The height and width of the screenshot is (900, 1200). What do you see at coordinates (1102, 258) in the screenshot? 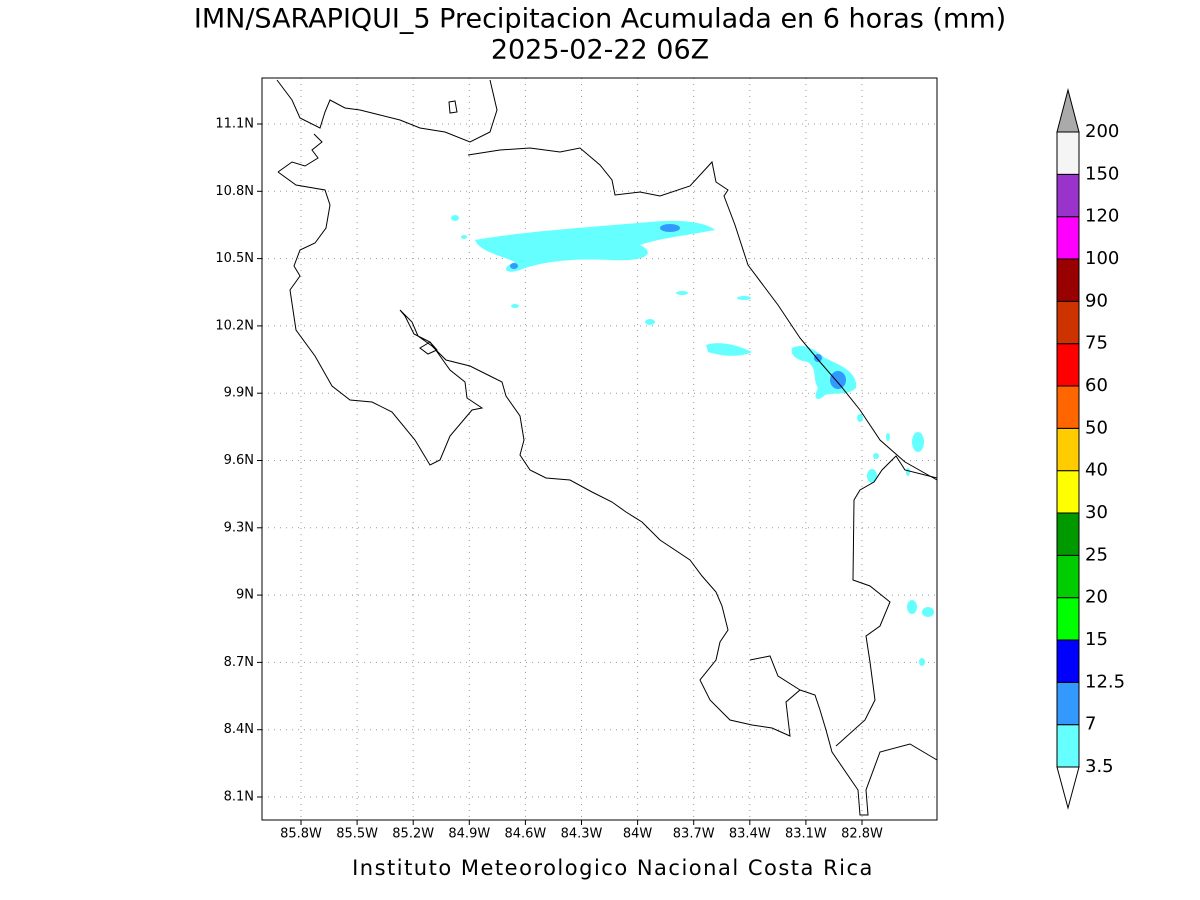
I see `colorbar-label: 100` at bounding box center [1102, 258].